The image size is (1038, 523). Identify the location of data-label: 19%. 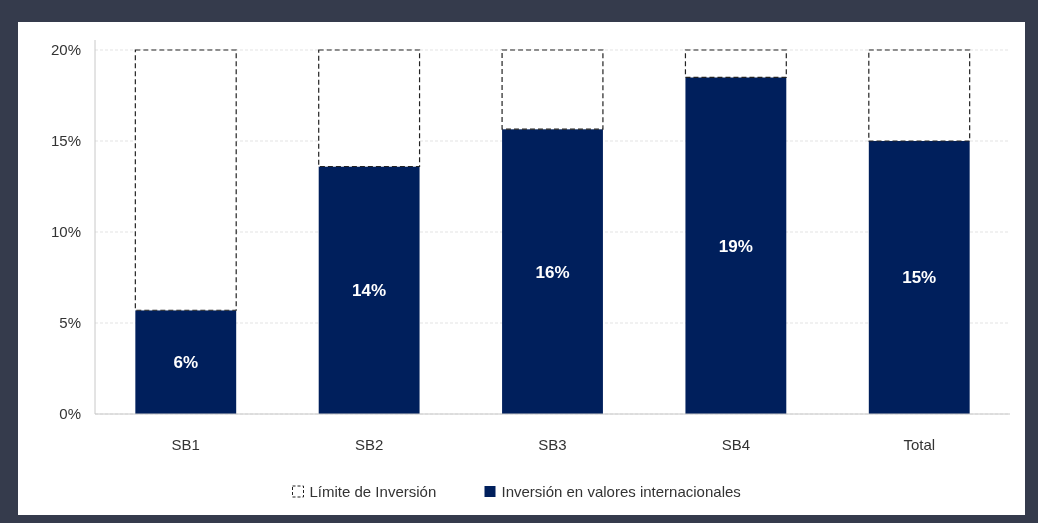
(735, 246).